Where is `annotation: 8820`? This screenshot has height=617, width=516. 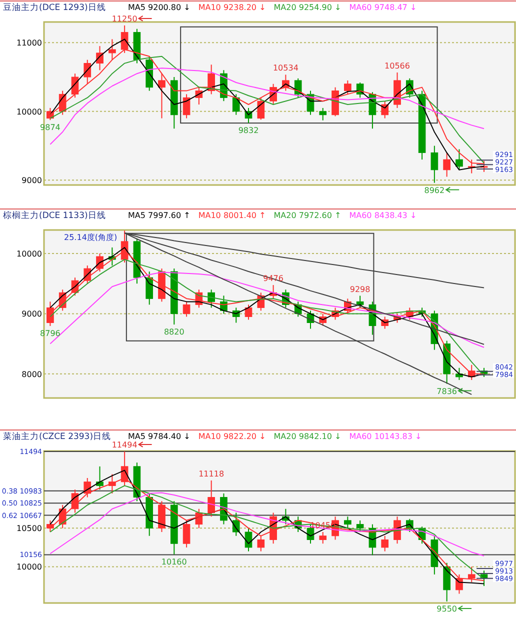 annotation: 8820 is located at coordinates (174, 332).